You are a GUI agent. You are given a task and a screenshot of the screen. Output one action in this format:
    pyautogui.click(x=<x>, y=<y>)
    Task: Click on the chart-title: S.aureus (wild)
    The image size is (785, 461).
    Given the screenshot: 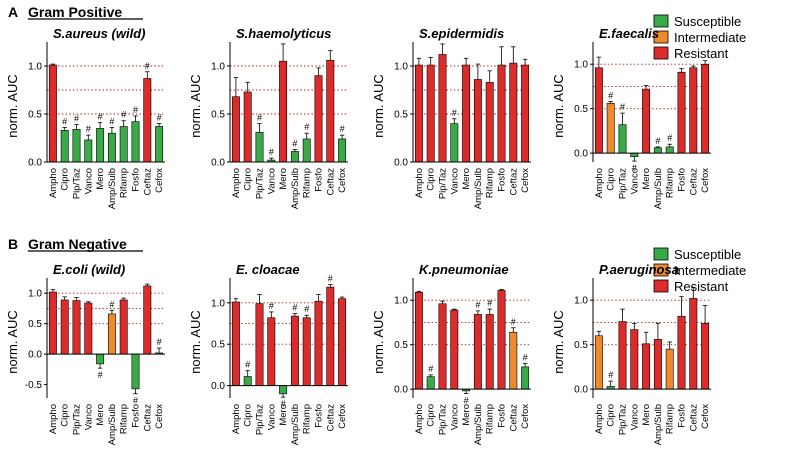 What is the action you would take?
    pyautogui.click(x=99, y=33)
    